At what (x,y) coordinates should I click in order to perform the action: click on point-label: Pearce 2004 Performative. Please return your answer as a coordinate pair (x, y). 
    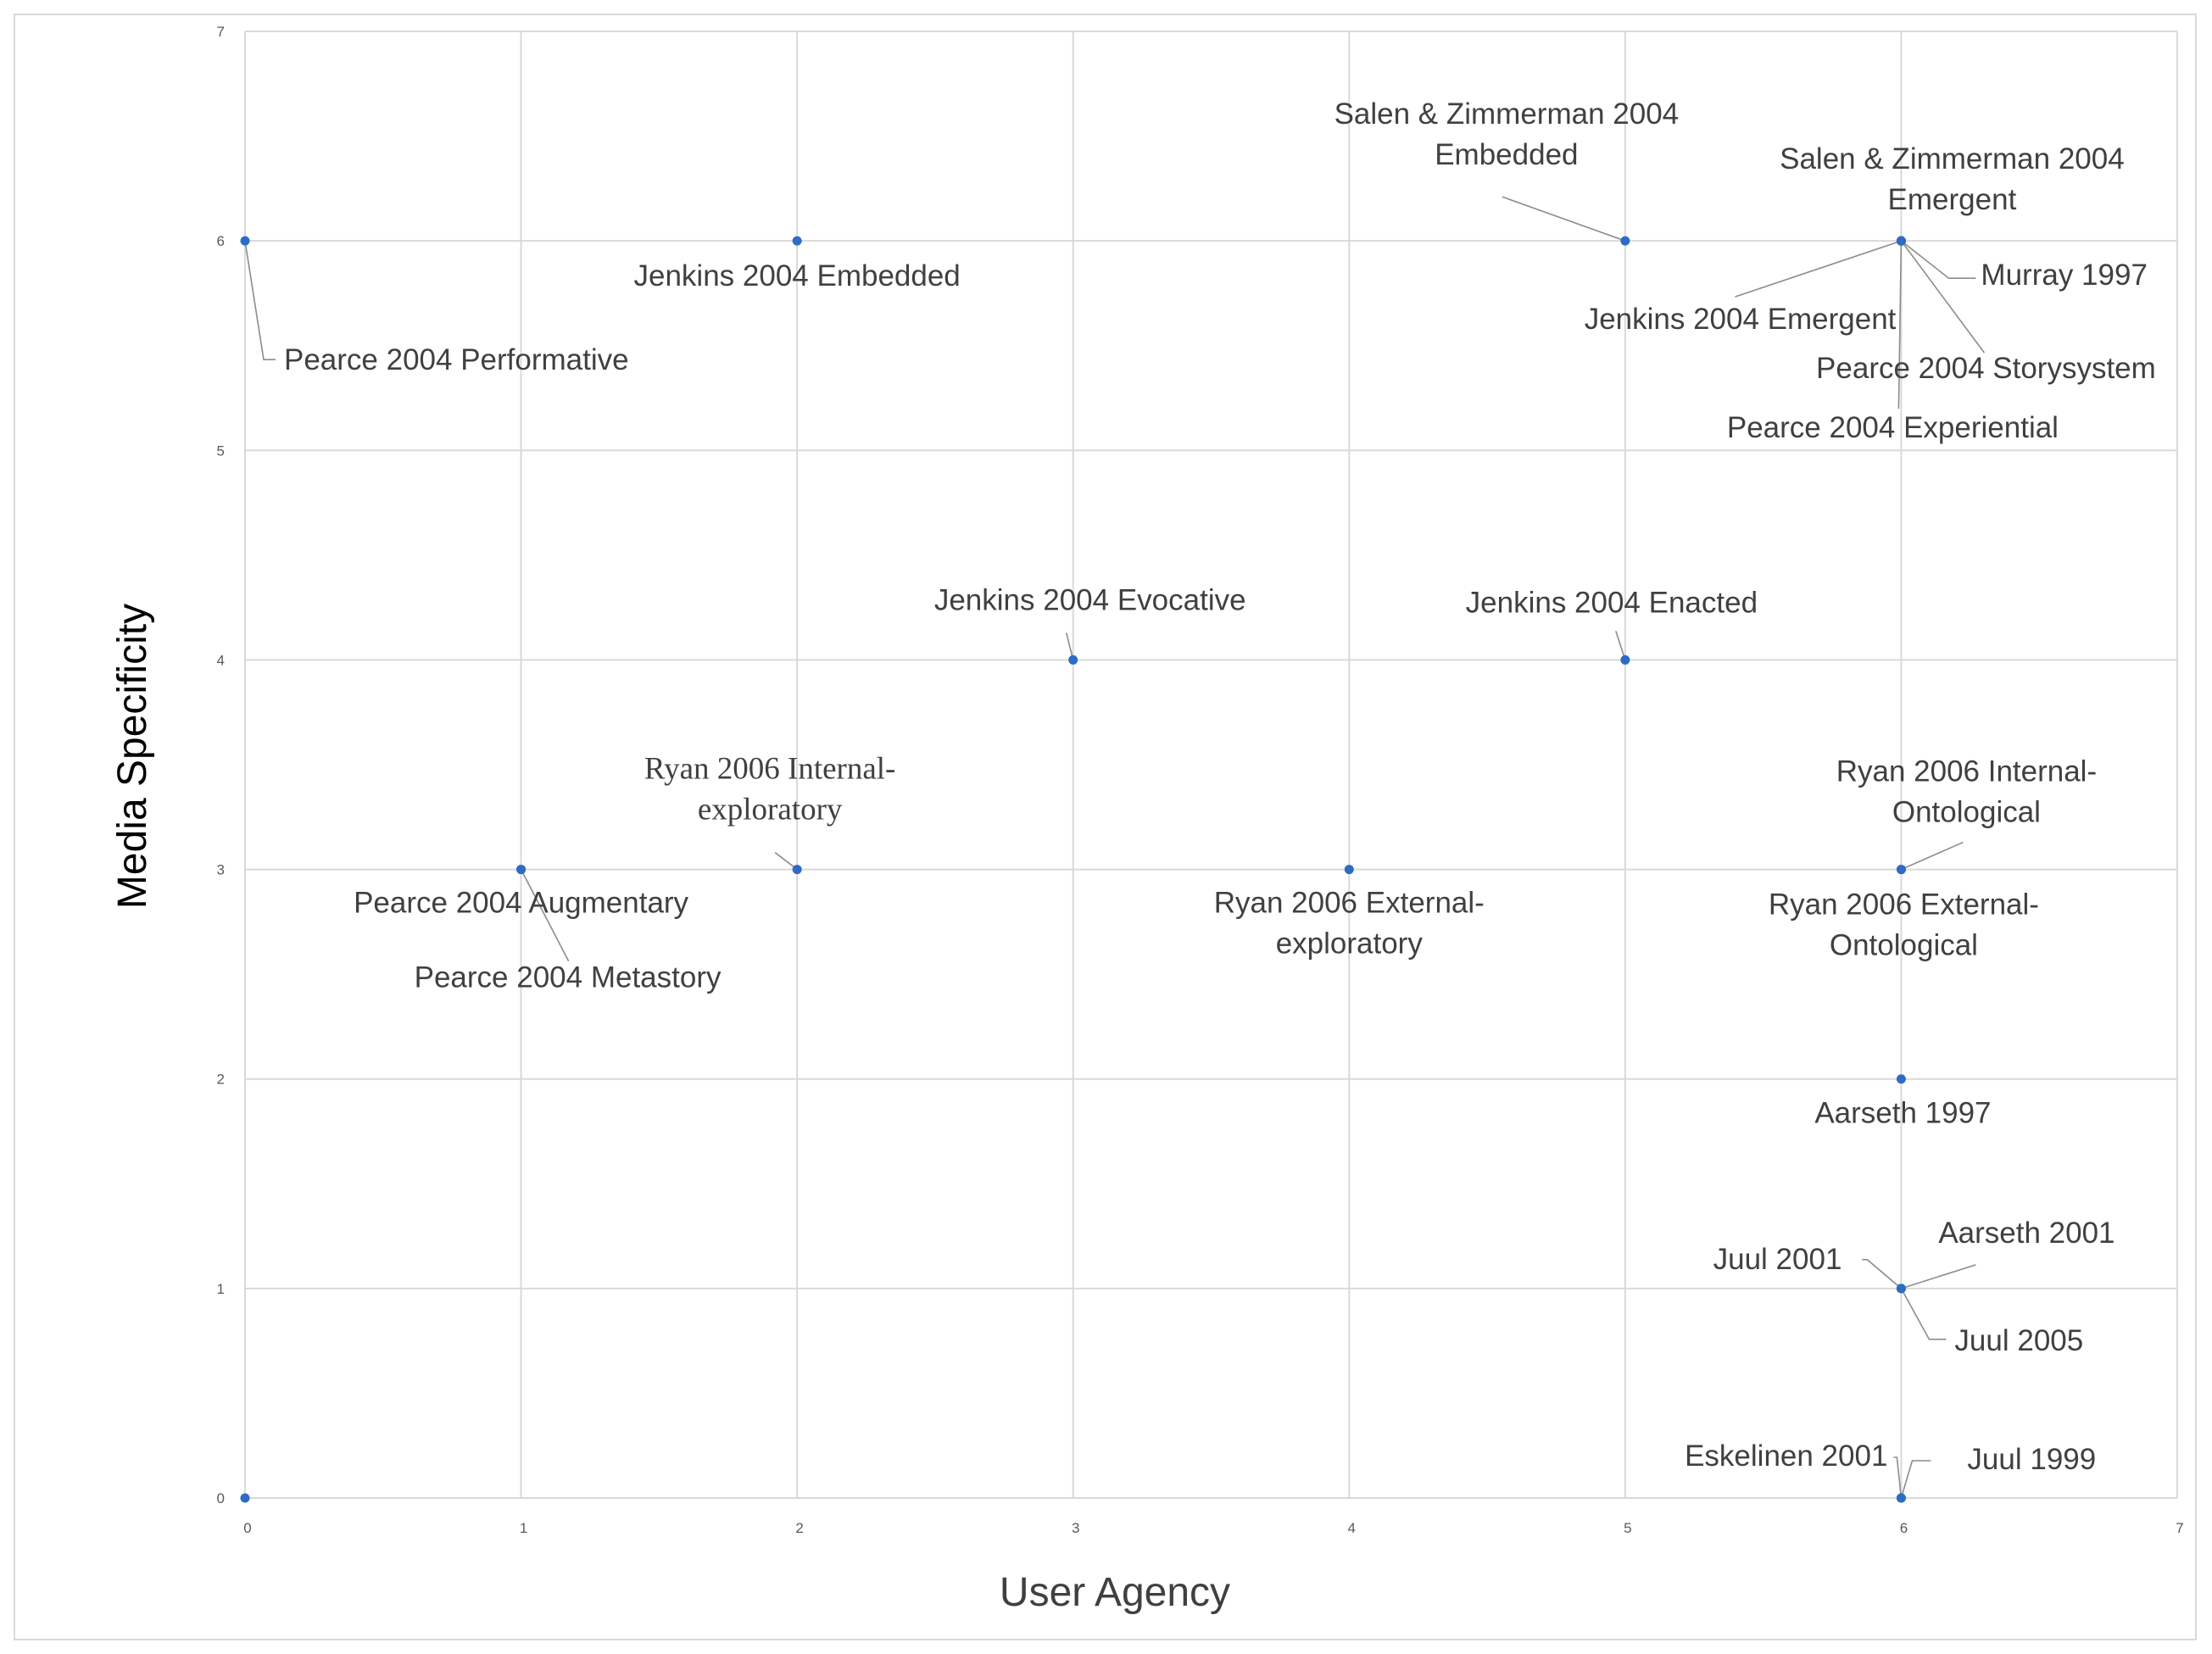
    Looking at the image, I should click on (456, 359).